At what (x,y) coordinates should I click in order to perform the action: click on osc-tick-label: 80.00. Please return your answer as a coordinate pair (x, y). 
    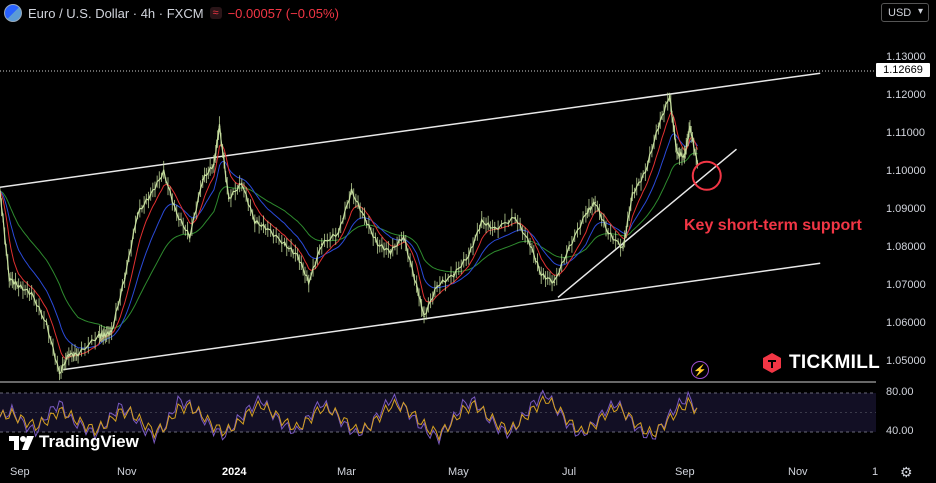
    Looking at the image, I should click on (900, 392).